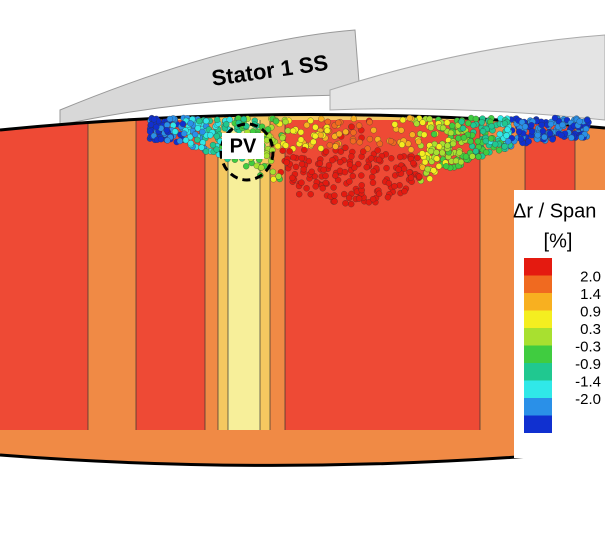 Image resolution: width=605 pixels, height=534 pixels. What do you see at coordinates (558, 241) in the screenshot?
I see `legend-unit: [%]` at bounding box center [558, 241].